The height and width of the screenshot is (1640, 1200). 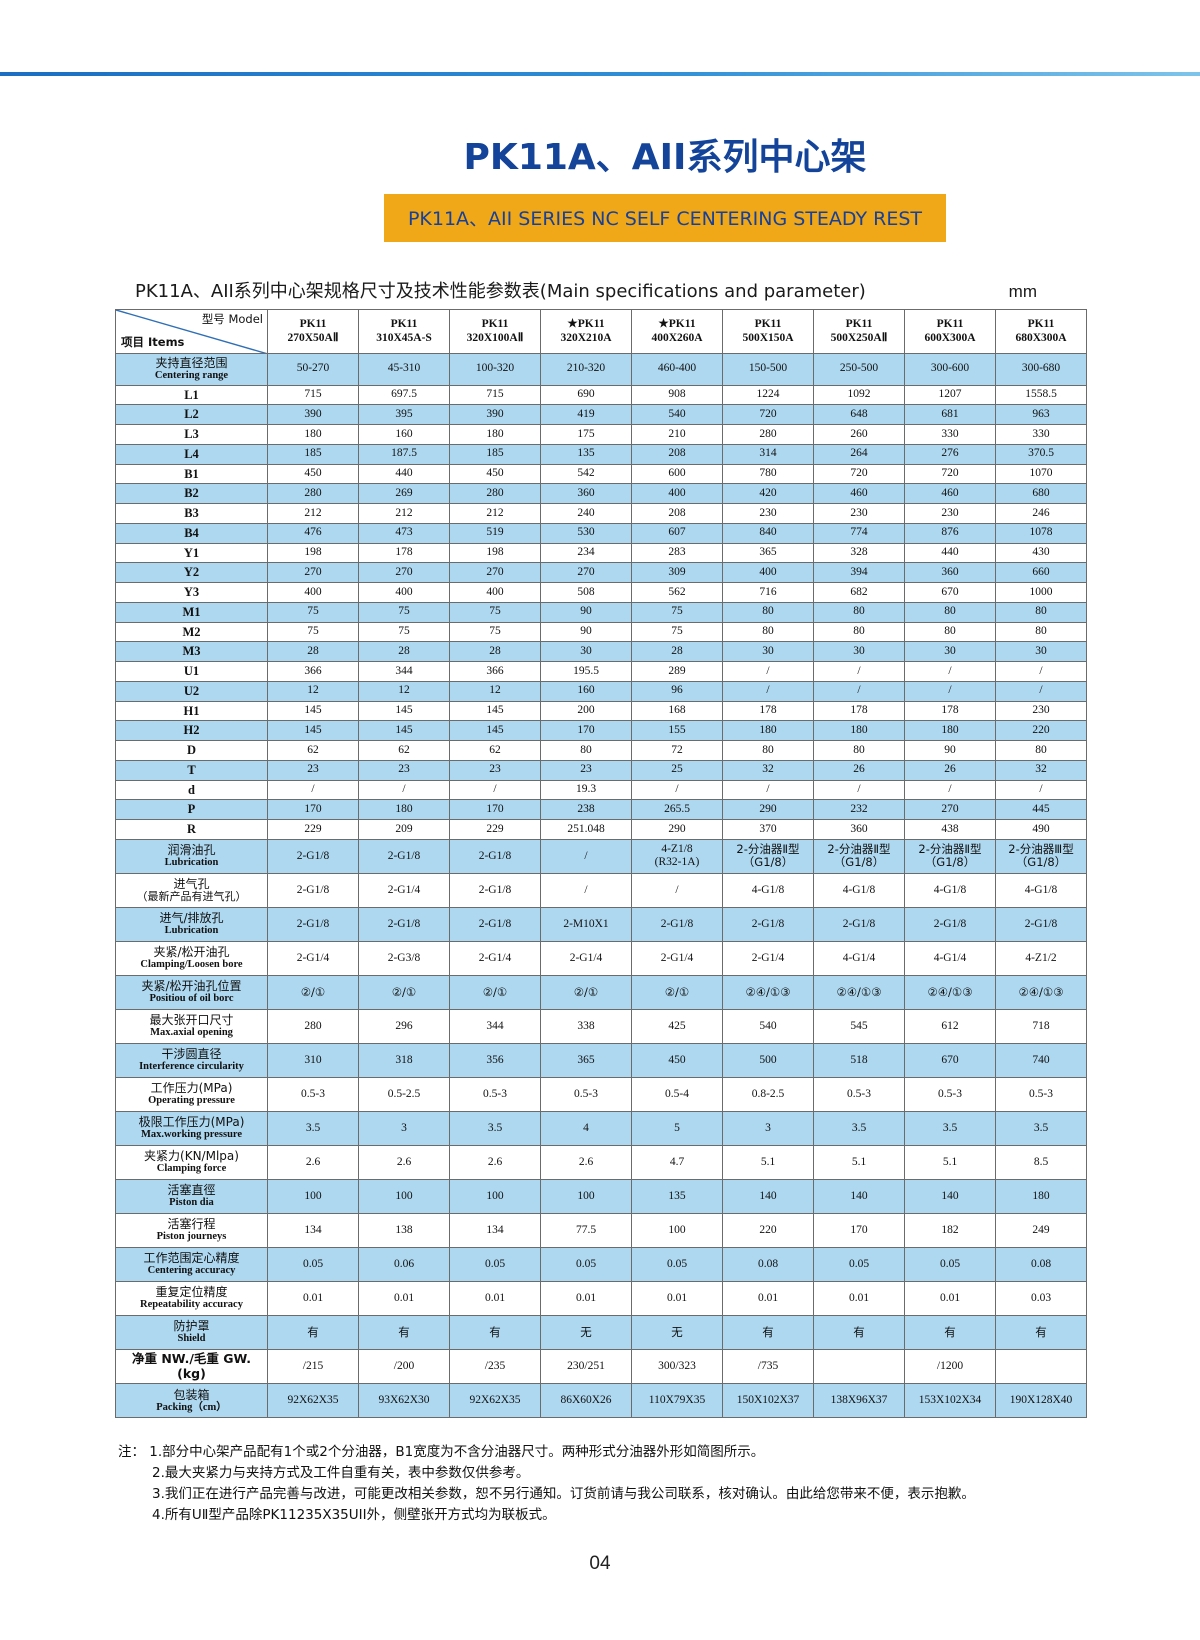 I want to click on row-label-en: Centering accuracy, so click(x=191, y=1271).